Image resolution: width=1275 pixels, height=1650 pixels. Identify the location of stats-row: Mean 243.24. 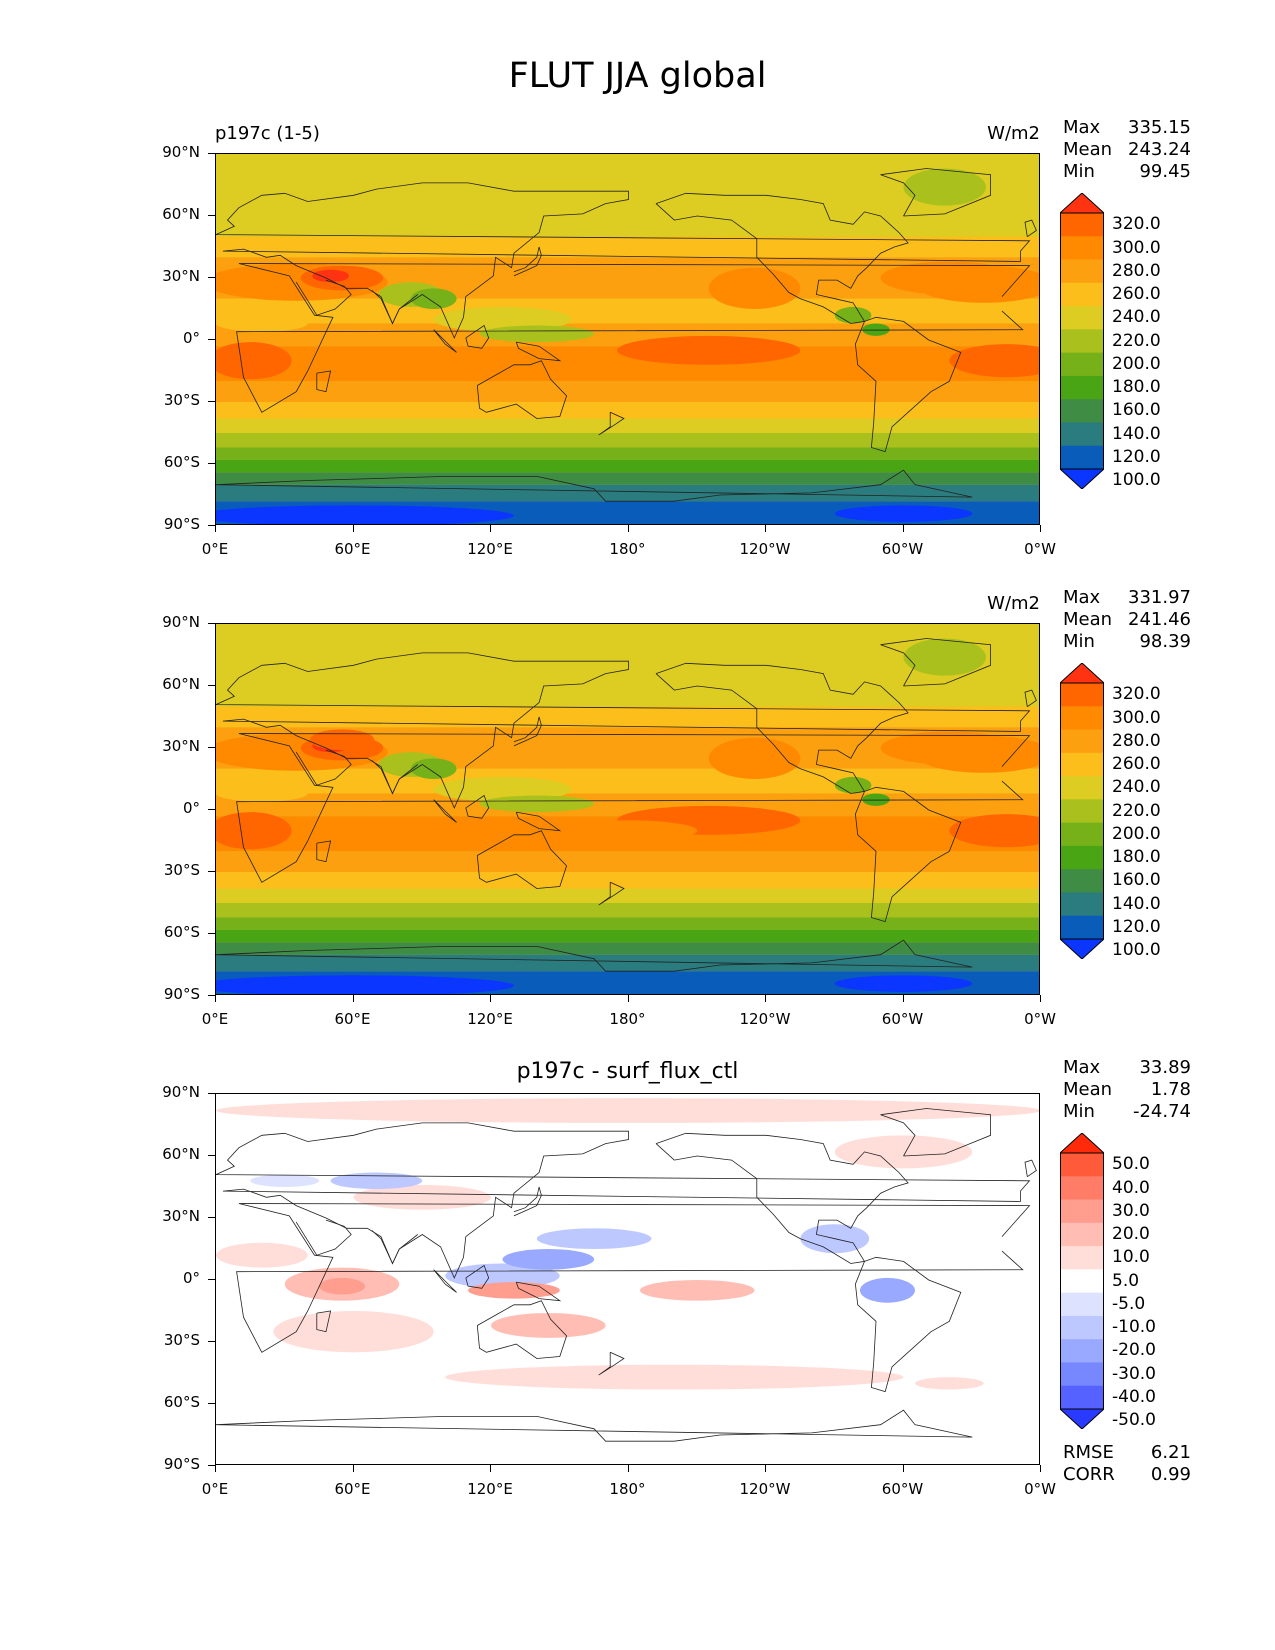
(1127, 150).